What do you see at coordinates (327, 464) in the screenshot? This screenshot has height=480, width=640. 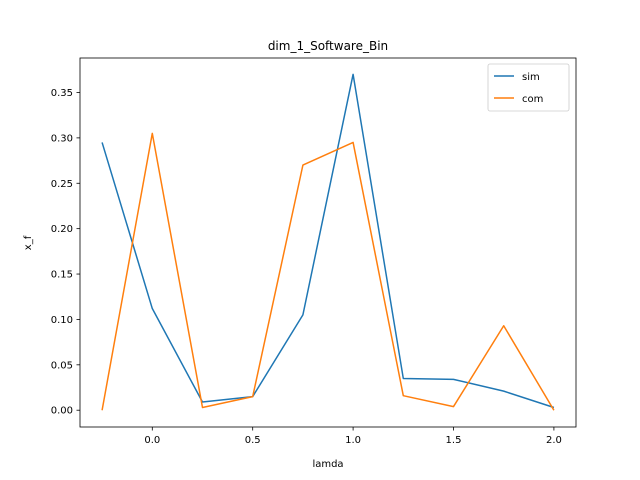 I see `x-axis-label: lamda` at bounding box center [327, 464].